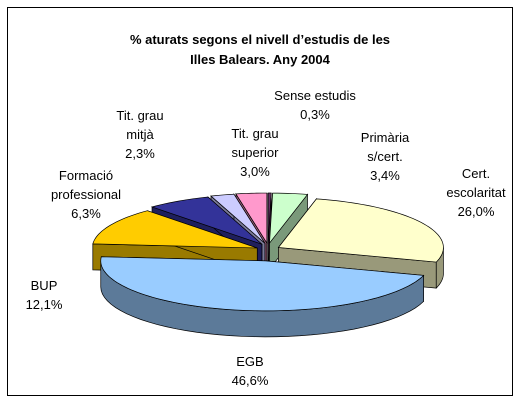  What do you see at coordinates (476, 211) in the screenshot?
I see `value-label: 26,0%` at bounding box center [476, 211].